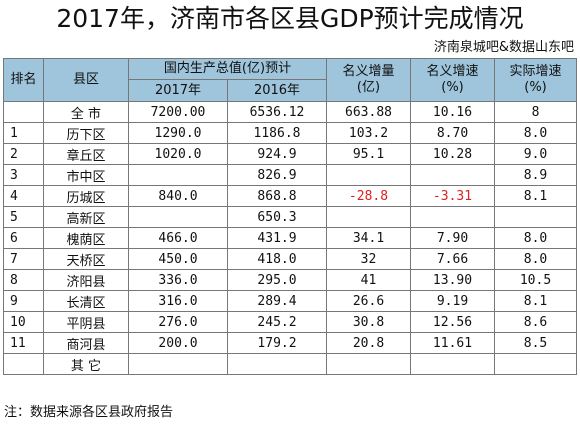 Image resolution: width=580 pixels, height=429 pixels. What do you see at coordinates (368, 133) in the screenshot?
I see `nominal-increase-cell: 103.2` at bounding box center [368, 133].